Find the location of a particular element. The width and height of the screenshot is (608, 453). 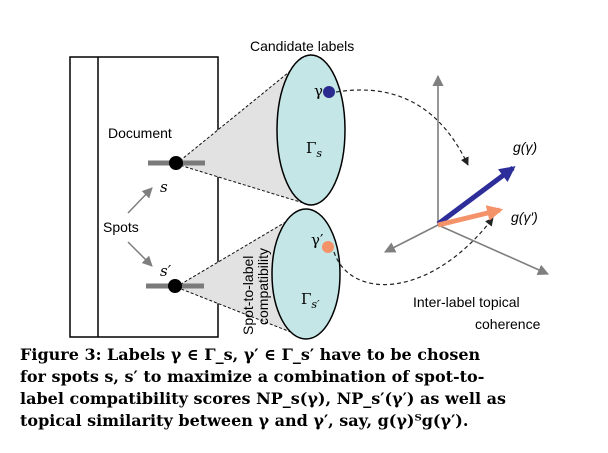

gamma-prime-label: γ′ is located at coordinates (317, 240).